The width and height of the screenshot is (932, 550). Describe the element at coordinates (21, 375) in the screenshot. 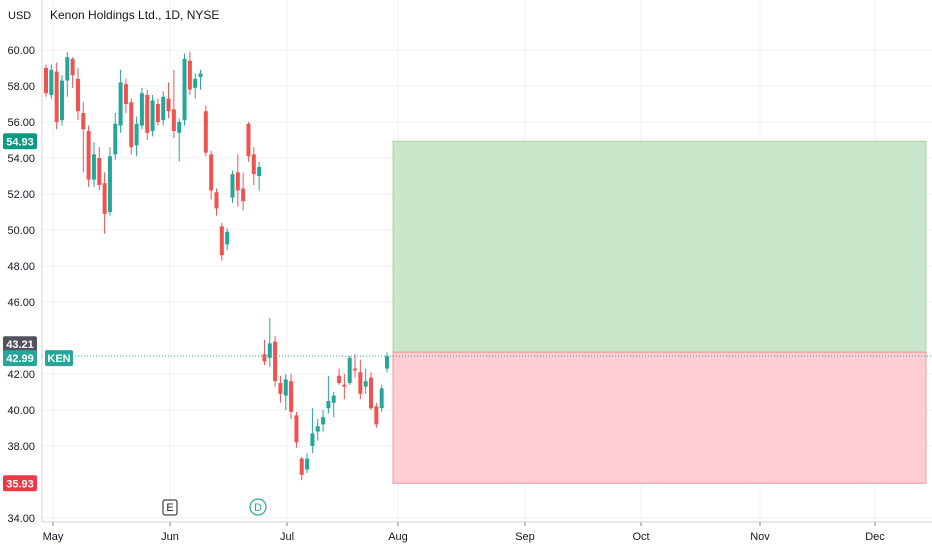

I see `y-tick-label: 42.00` at that location.